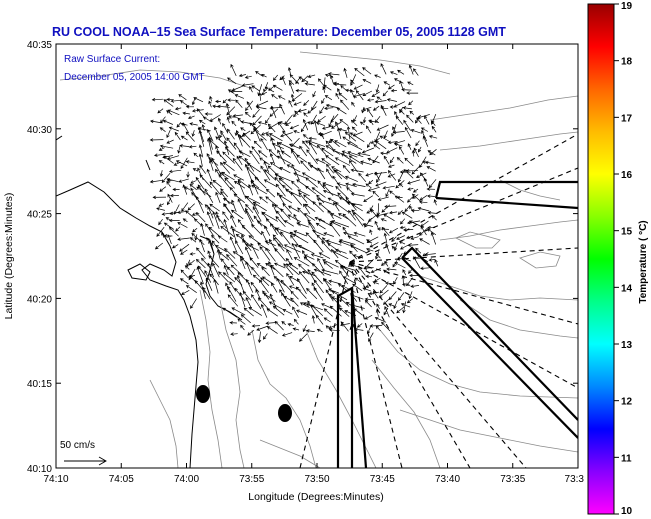 This screenshot has height=519, width=651. I want to click on colorbar-tick-label: 10, so click(627, 511).